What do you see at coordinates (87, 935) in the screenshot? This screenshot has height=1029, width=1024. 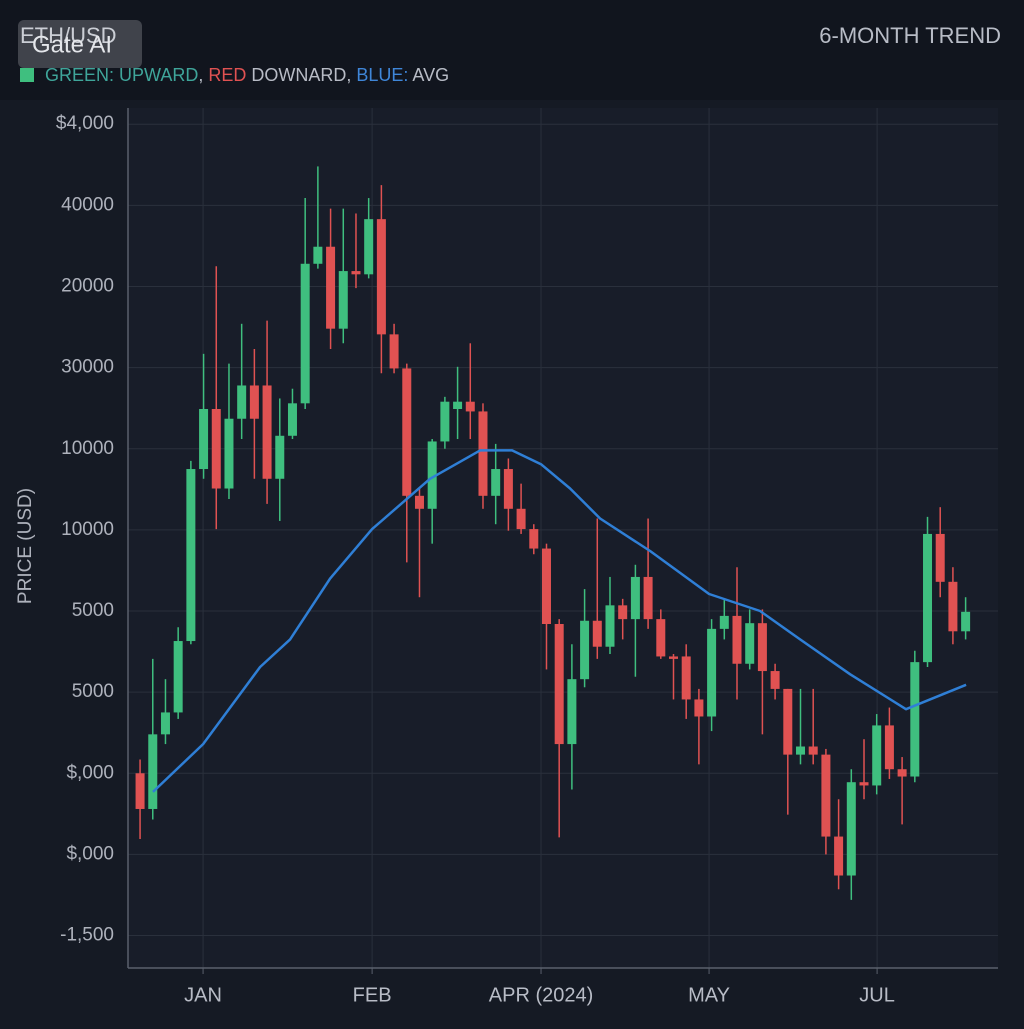 I see `y-tick-label: -1,500` at bounding box center [87, 935].